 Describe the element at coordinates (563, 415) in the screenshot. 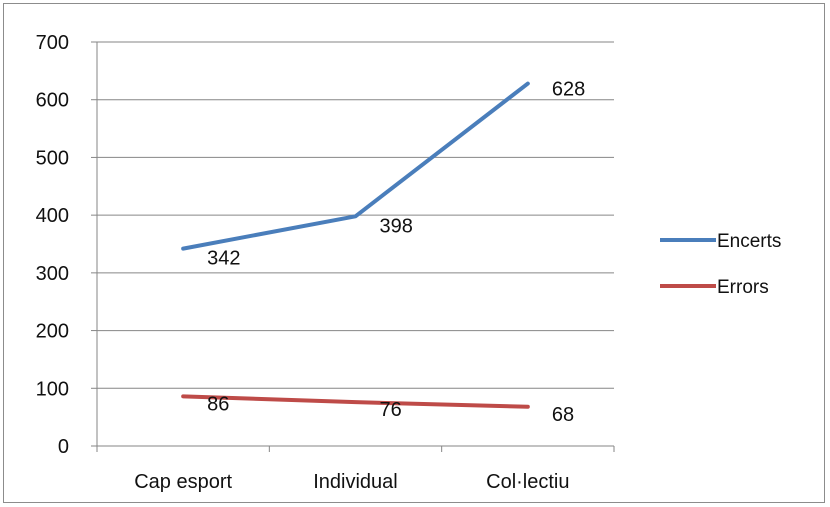

I see `data-label-errors-2: 68` at that location.